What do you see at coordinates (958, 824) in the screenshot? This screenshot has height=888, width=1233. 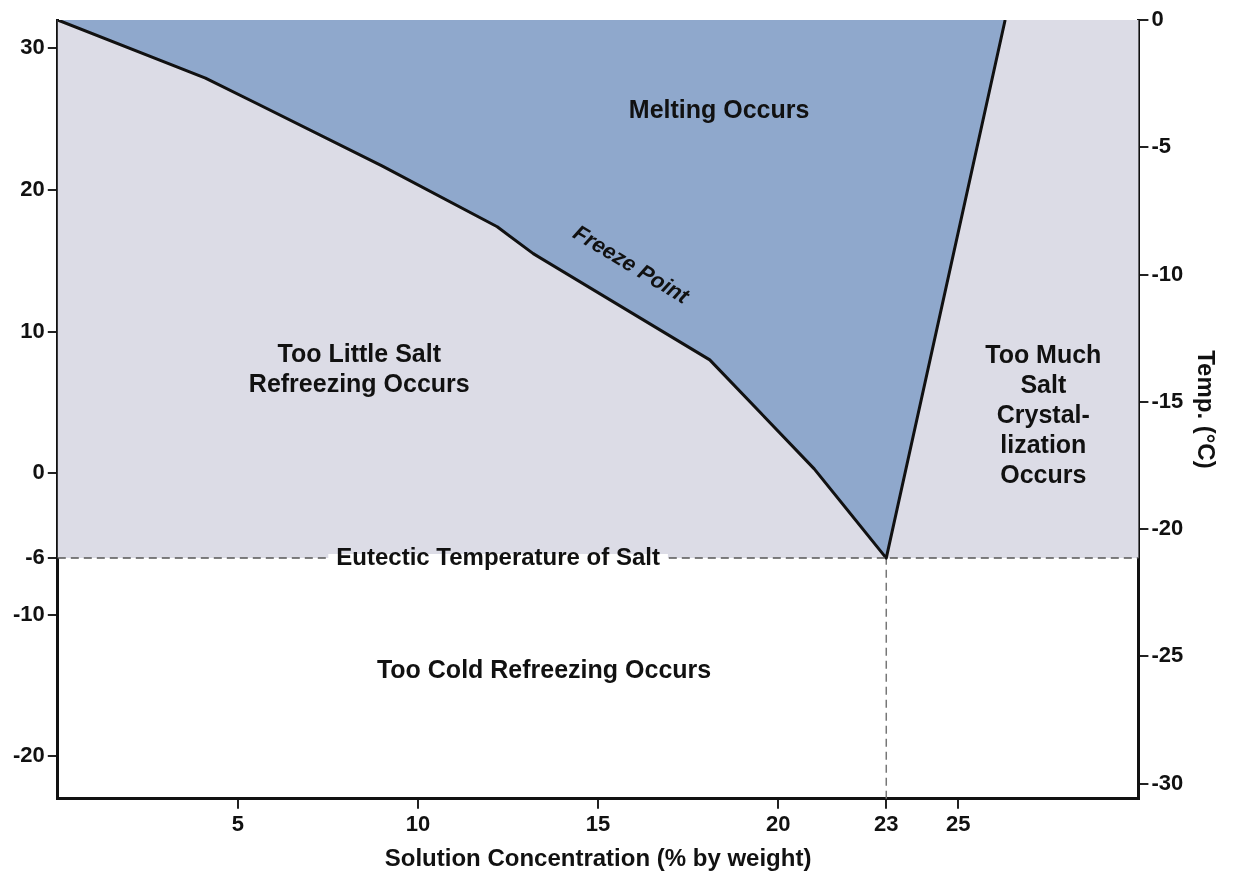 I see `x-tick-label: 25` at bounding box center [958, 824].